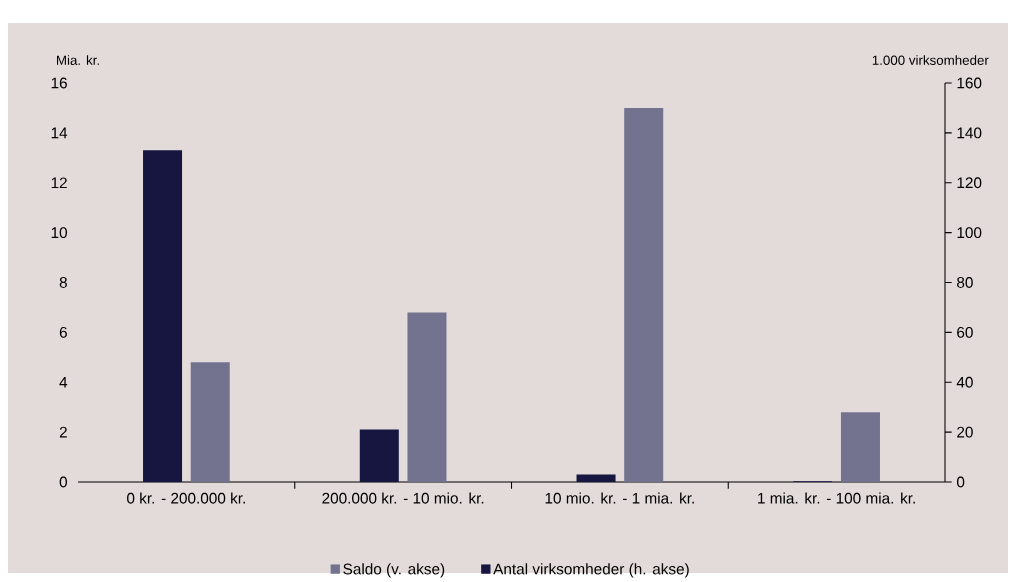 The height and width of the screenshot is (582, 1016). I want to click on y2-tick-label: 120, so click(969, 183).